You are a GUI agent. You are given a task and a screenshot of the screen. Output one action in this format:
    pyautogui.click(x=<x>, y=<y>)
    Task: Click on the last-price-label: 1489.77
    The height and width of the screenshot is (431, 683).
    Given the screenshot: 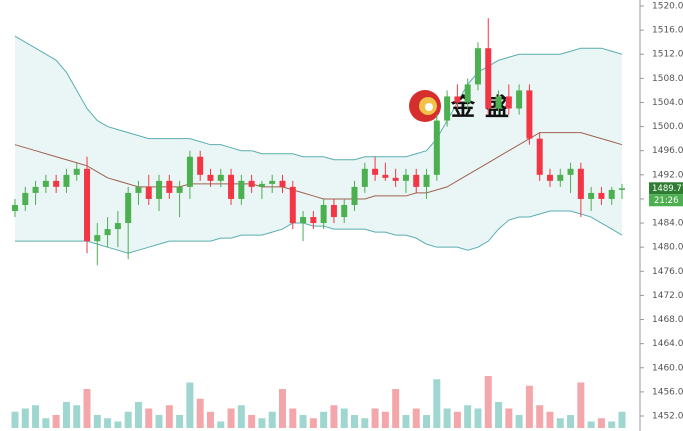 What is the action you would take?
    pyautogui.click(x=667, y=189)
    